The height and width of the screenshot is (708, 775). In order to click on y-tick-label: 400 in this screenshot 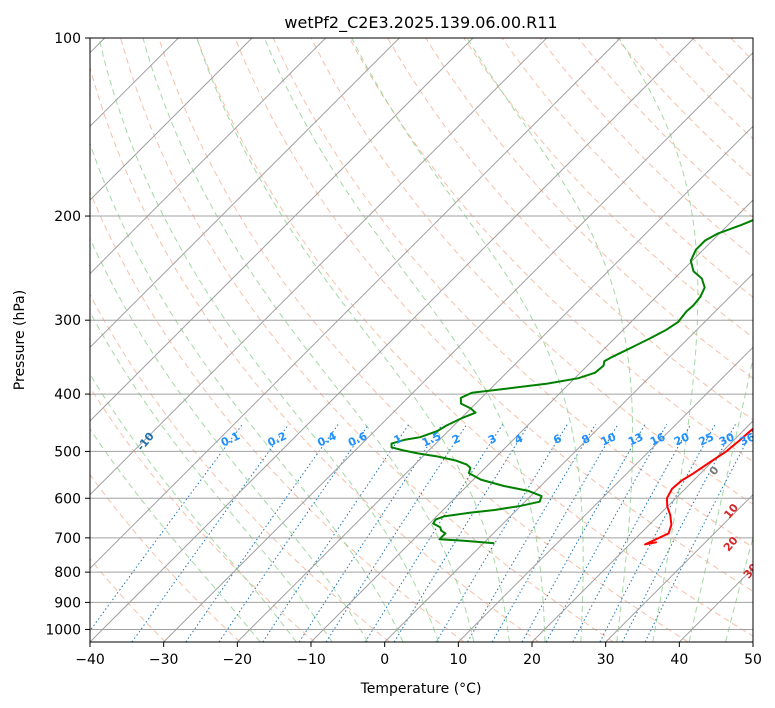, I will do `click(67, 395)`.